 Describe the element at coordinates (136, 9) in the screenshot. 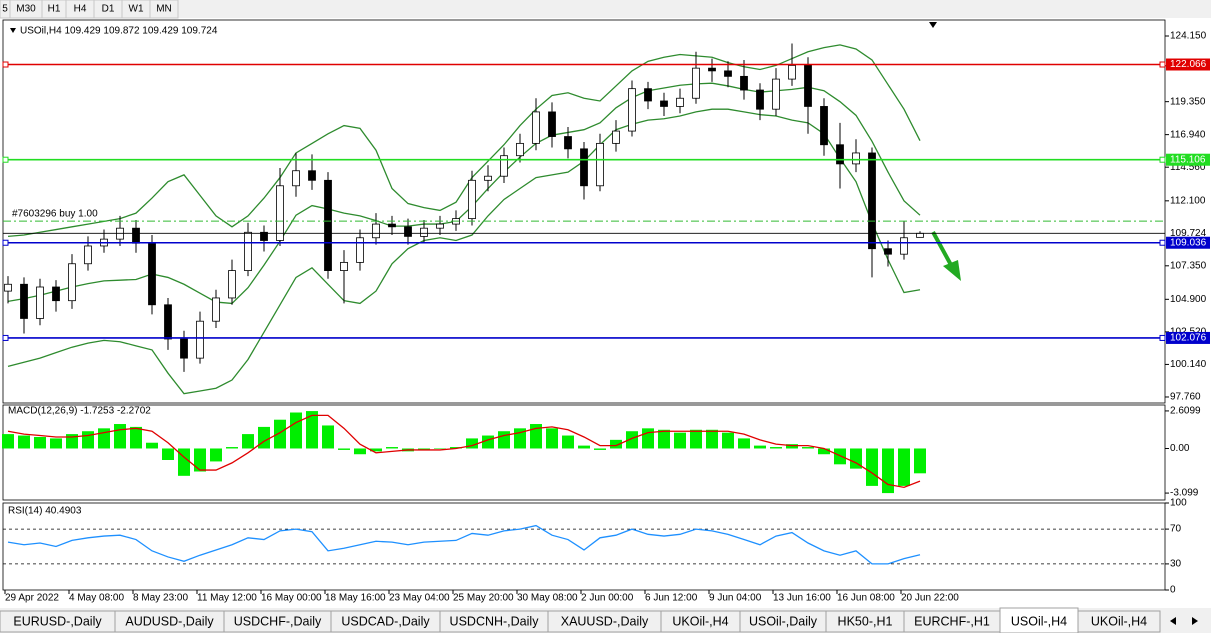

I see `timeframe-label: W1` at that location.